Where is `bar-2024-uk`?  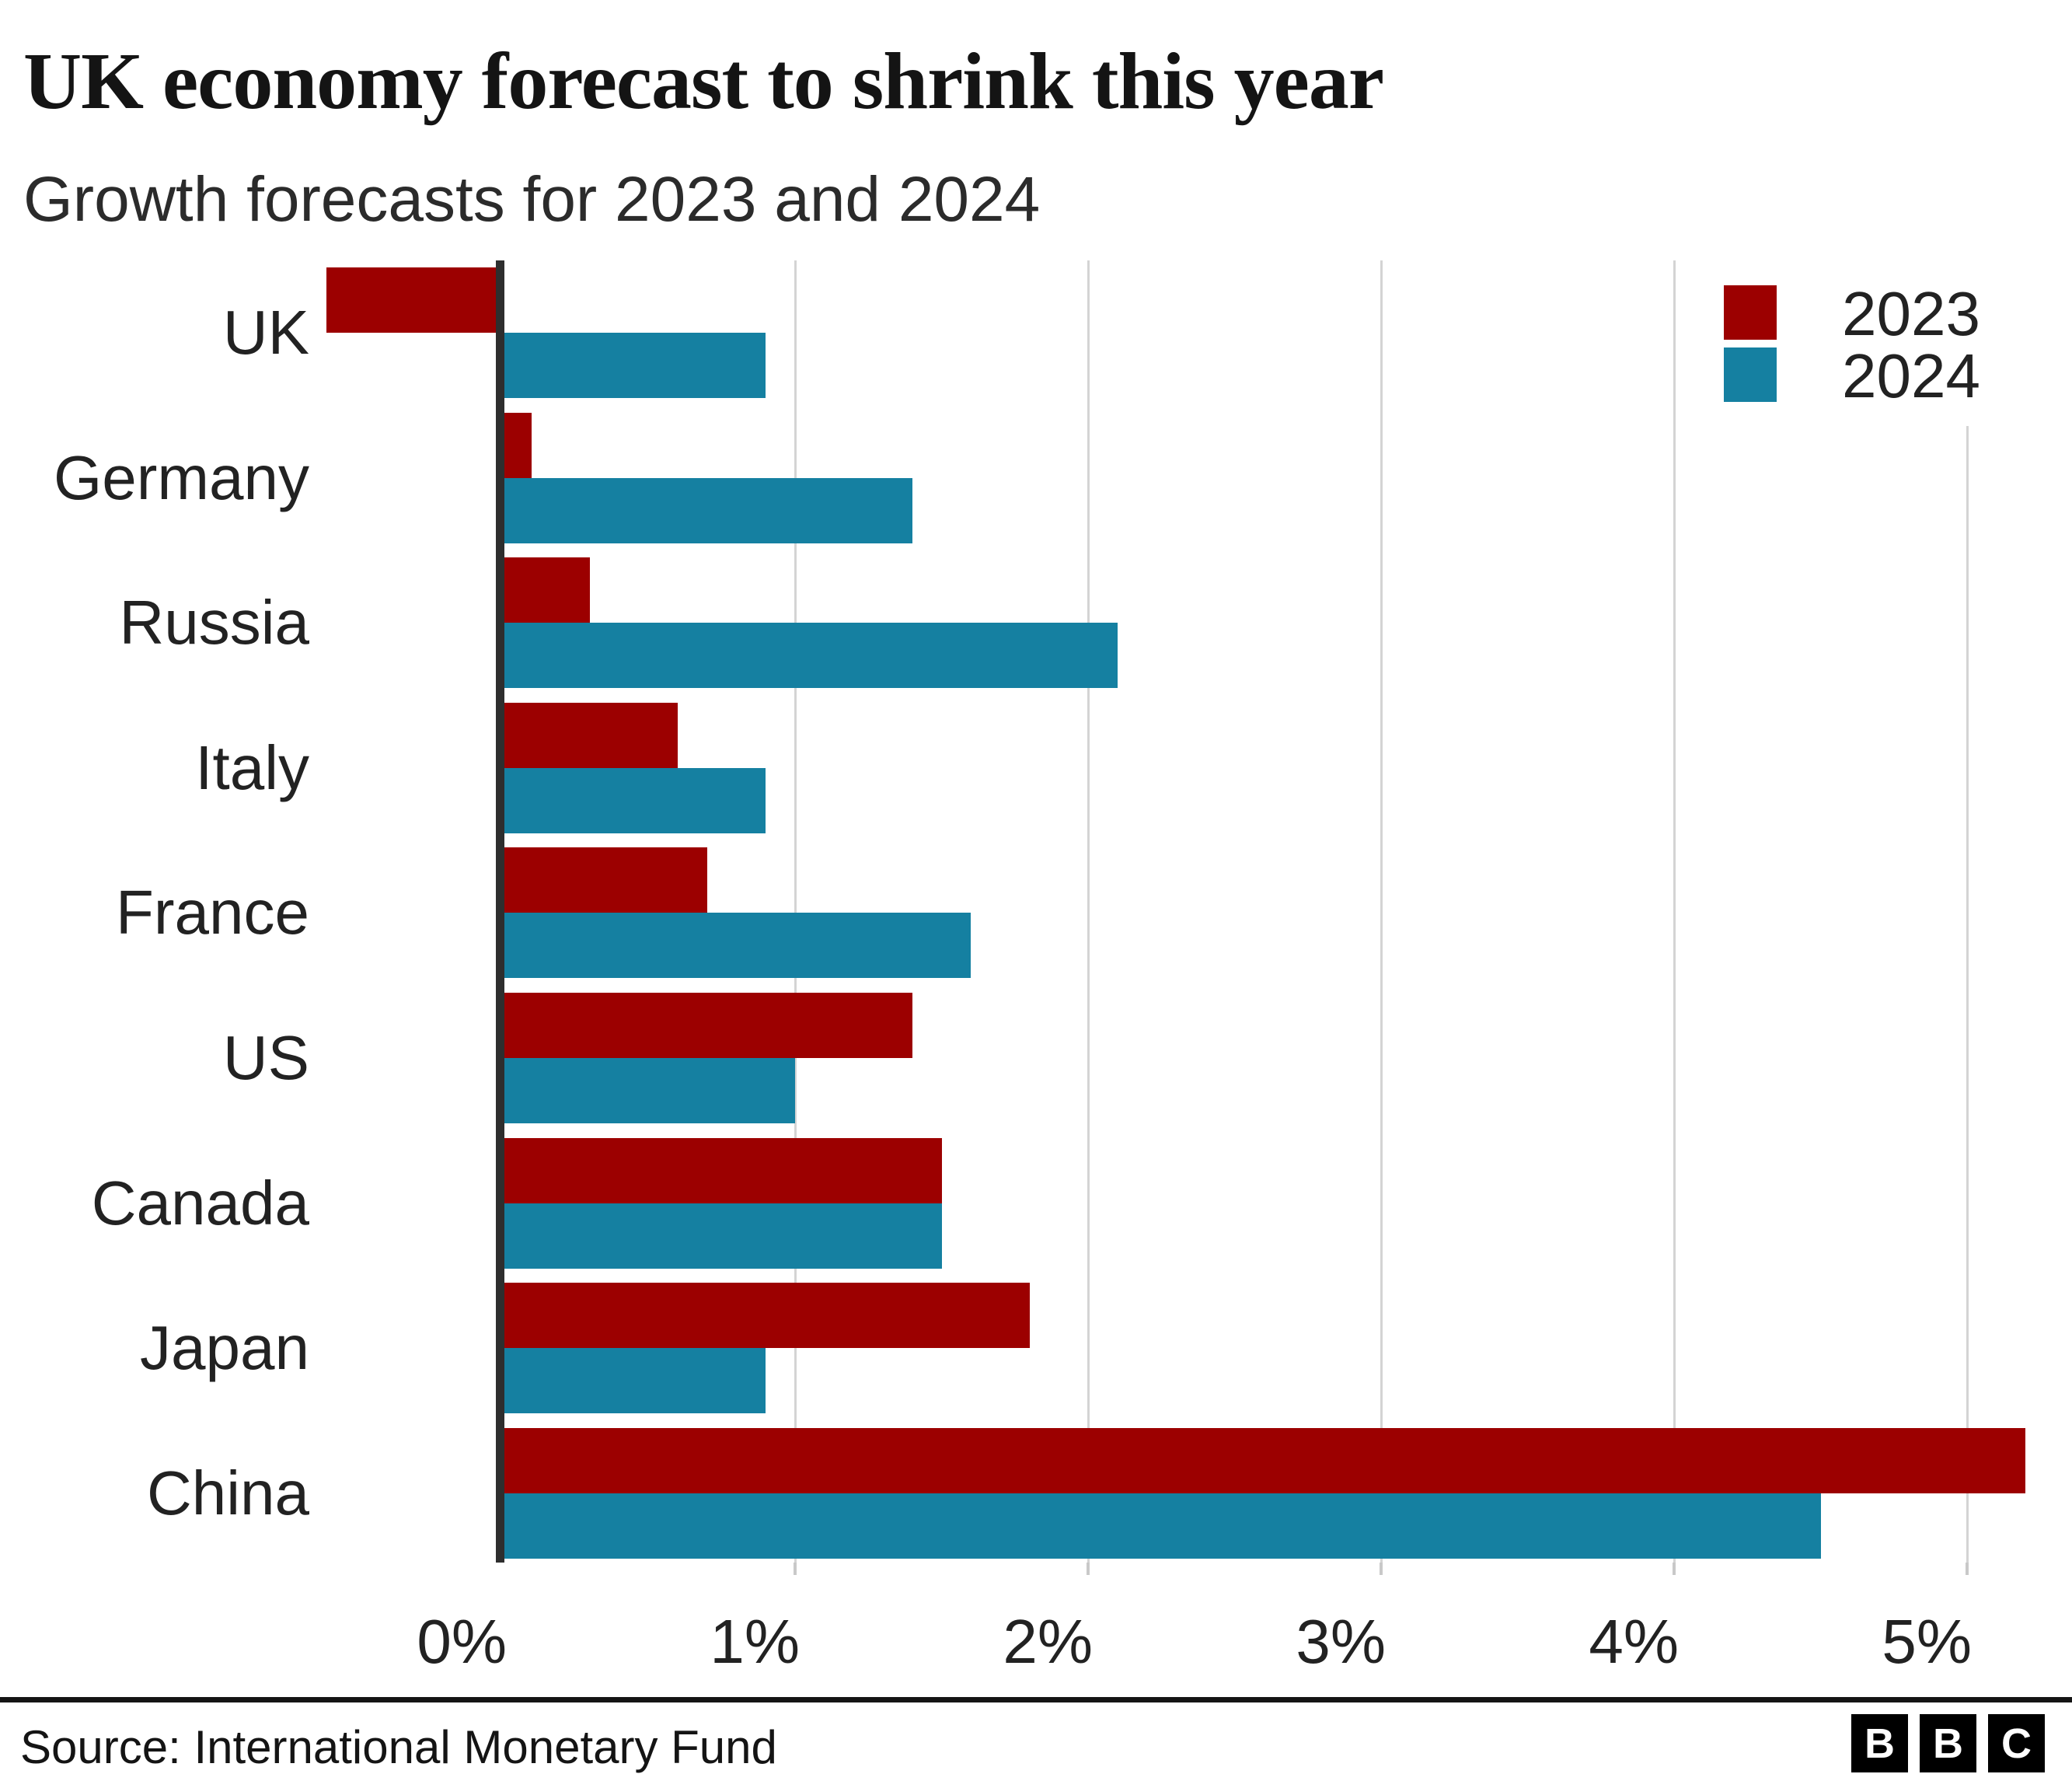 bar-2024-uk is located at coordinates (634, 365).